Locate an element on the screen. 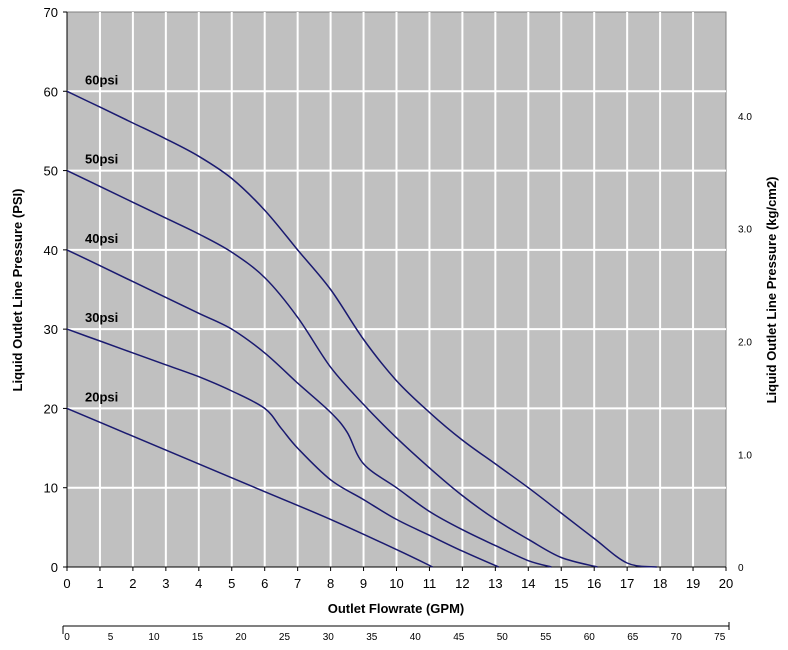 This screenshot has width=788, height=650. secondary-x-tick-label: 10 is located at coordinates (154, 637).